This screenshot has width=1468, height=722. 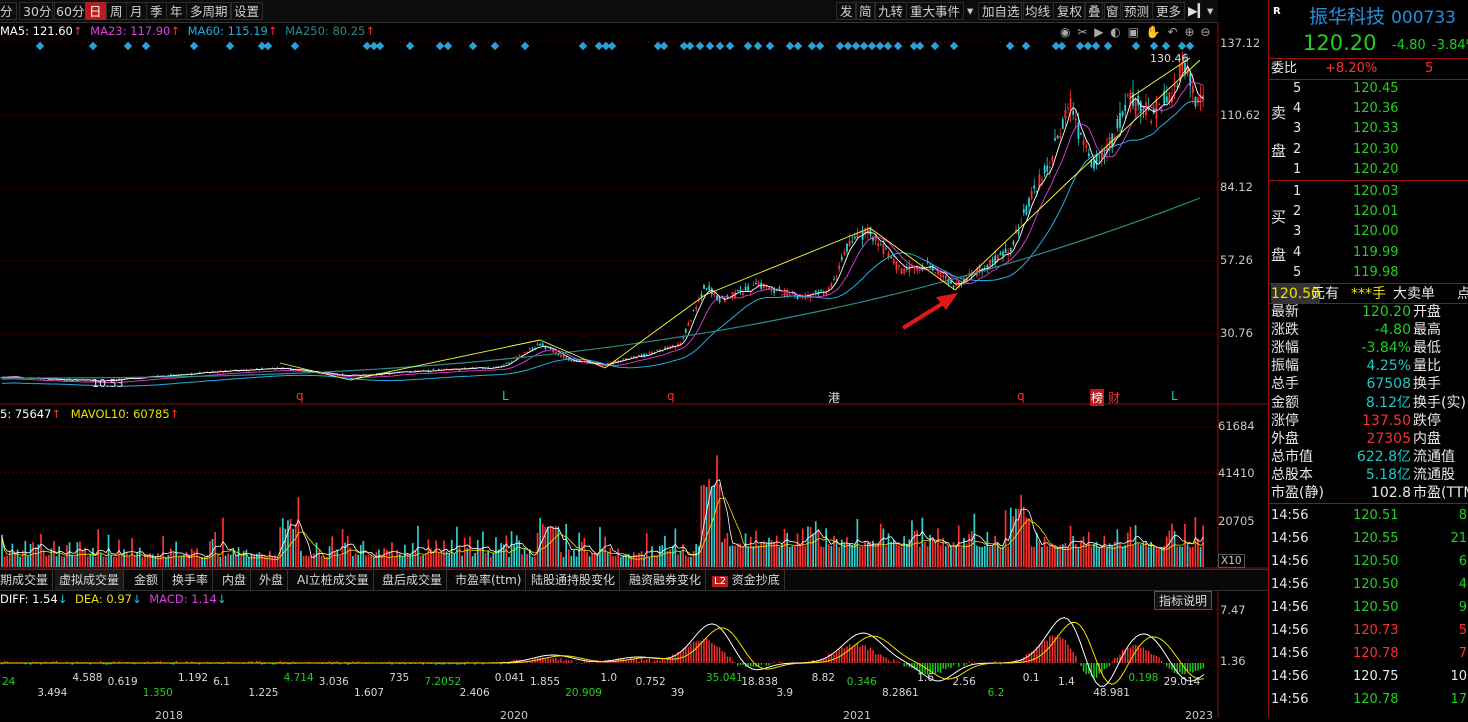 I want to click on major-events-button: 重大事件, so click(x=935, y=11).